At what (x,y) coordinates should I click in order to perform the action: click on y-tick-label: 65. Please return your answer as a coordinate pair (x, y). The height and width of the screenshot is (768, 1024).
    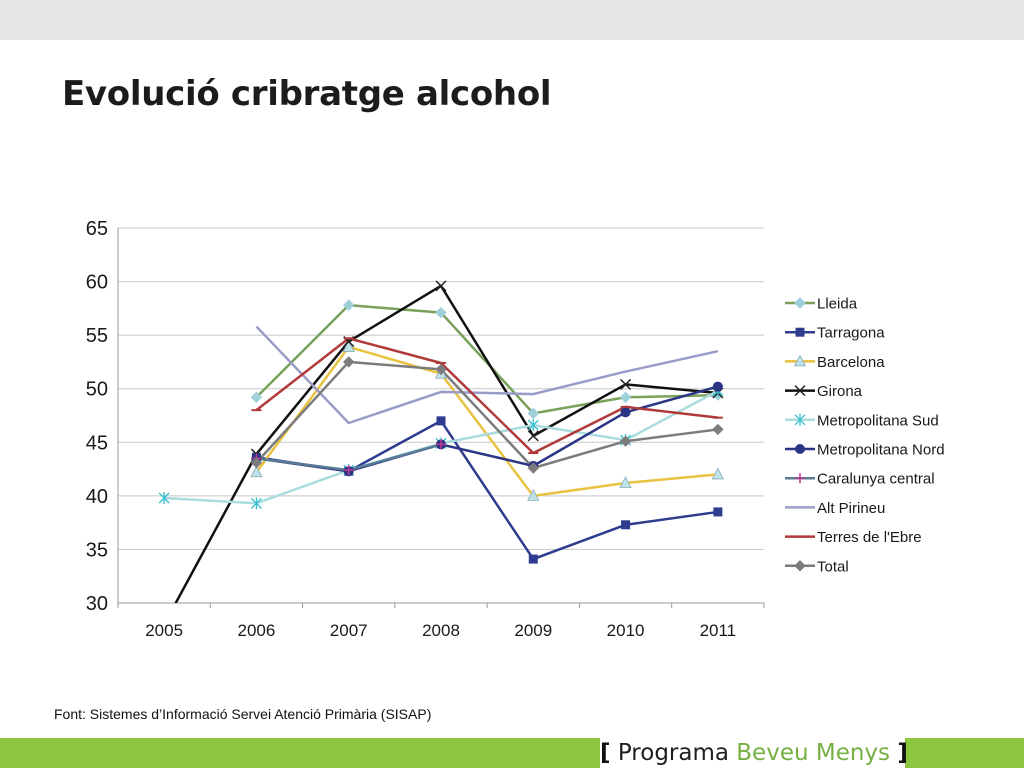
    Looking at the image, I should click on (97, 229).